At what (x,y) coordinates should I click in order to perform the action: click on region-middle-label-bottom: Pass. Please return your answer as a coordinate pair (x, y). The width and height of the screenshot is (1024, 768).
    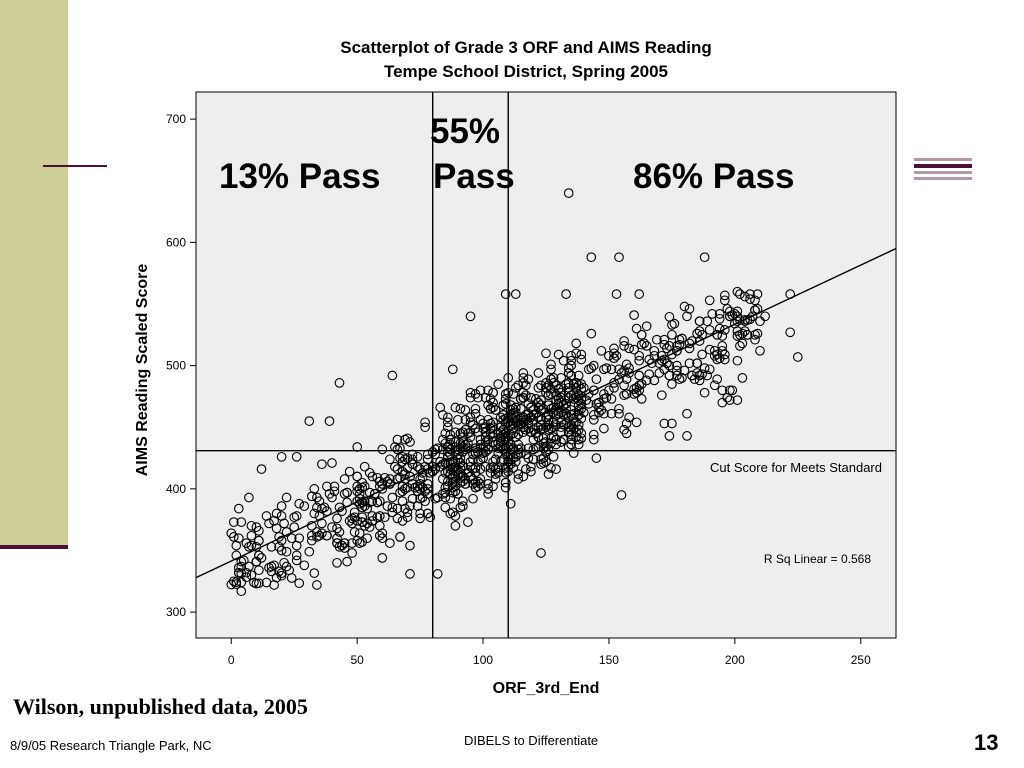
    Looking at the image, I should click on (474, 176).